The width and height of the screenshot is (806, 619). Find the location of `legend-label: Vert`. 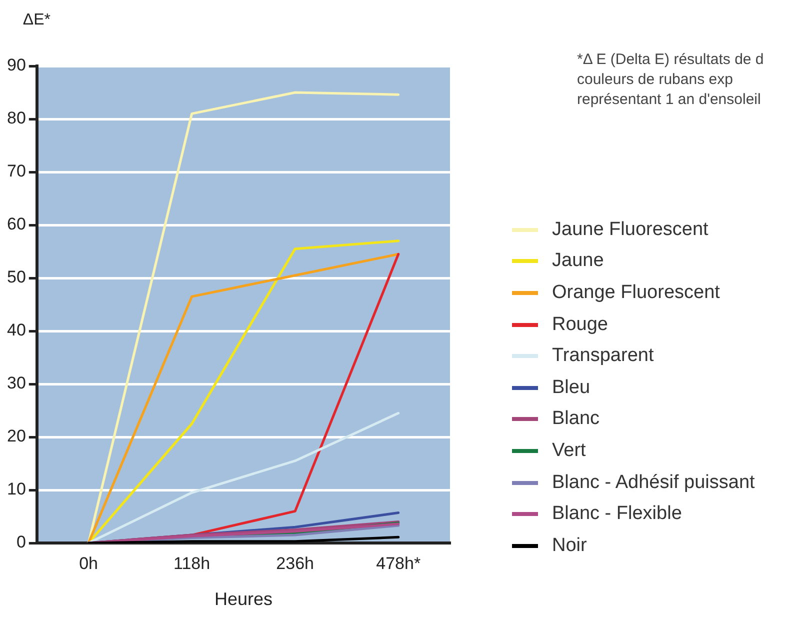

legend-label: Vert is located at coordinates (569, 451).